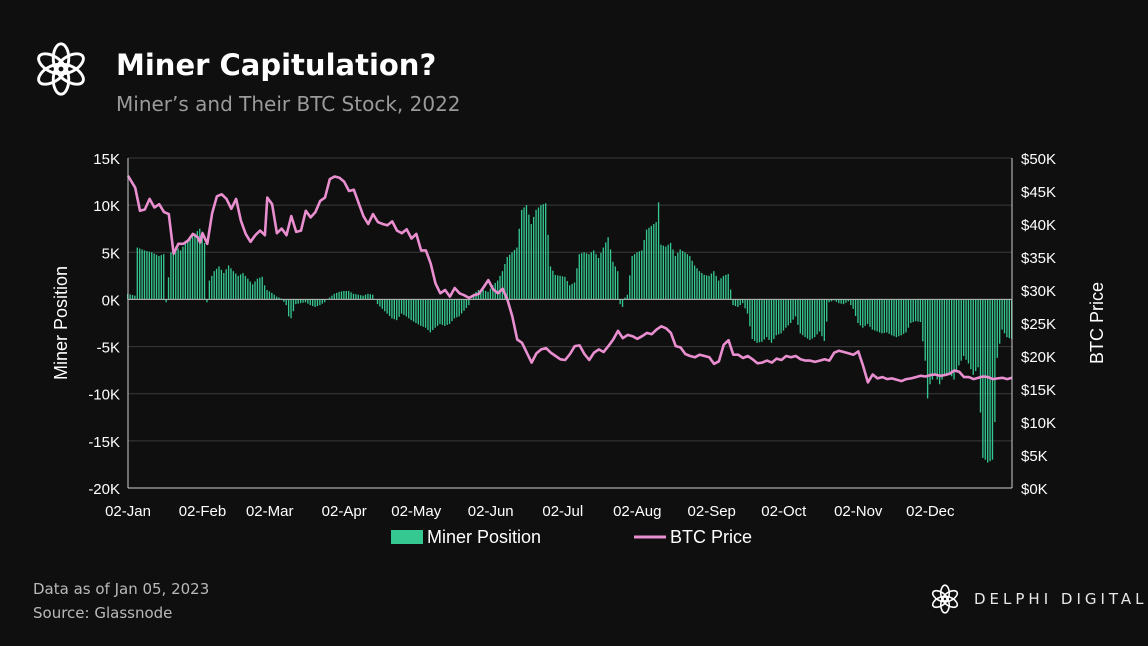 This screenshot has height=646, width=1148. What do you see at coordinates (104, 489) in the screenshot?
I see `left-tick-label: -20K` at bounding box center [104, 489].